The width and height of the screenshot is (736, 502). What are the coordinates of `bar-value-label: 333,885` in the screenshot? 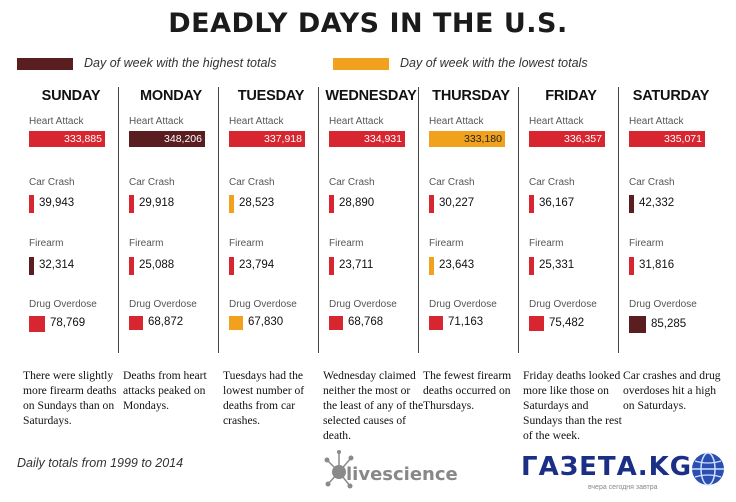 It's located at (83, 139).